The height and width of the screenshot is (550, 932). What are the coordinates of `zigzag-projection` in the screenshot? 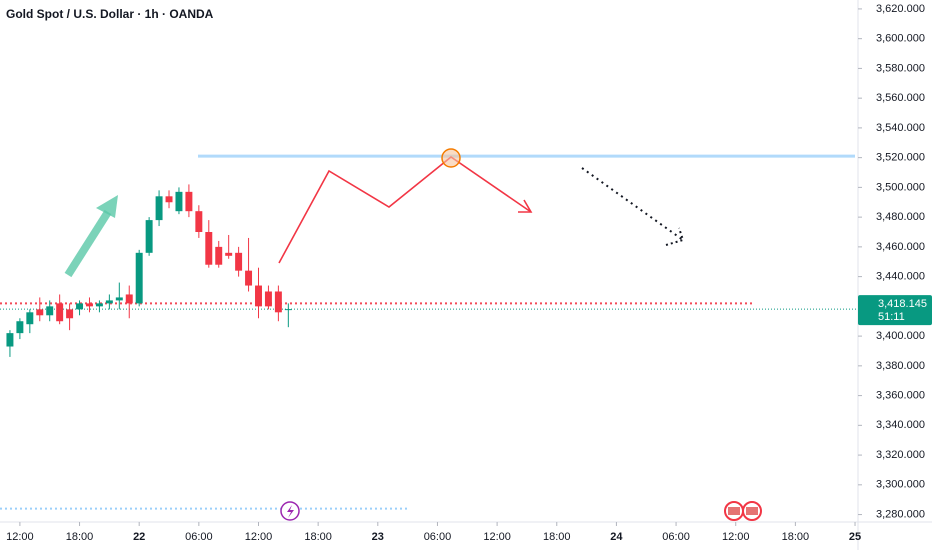 It's located at (405, 210).